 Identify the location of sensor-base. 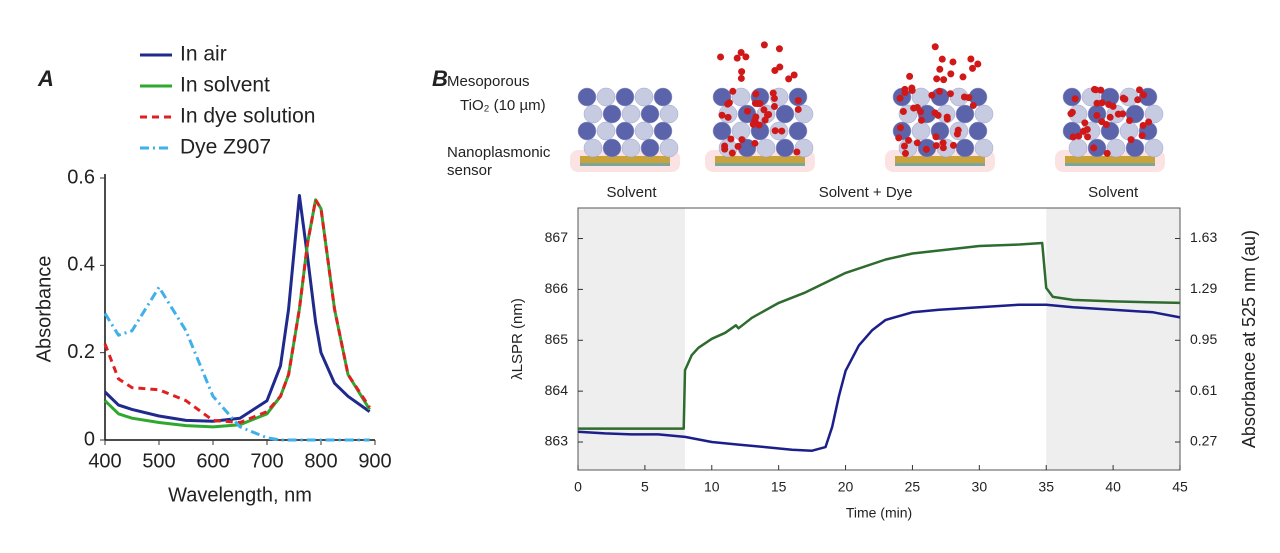
(760, 159).